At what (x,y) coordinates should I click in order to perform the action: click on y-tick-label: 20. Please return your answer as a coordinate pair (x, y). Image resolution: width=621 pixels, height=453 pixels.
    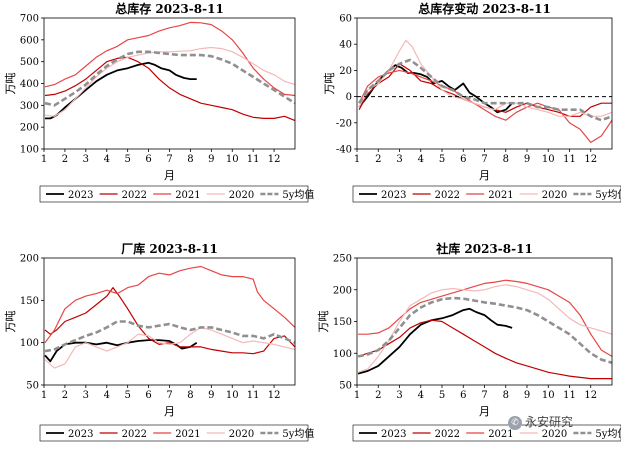
    Looking at the image, I should click on (345, 71).